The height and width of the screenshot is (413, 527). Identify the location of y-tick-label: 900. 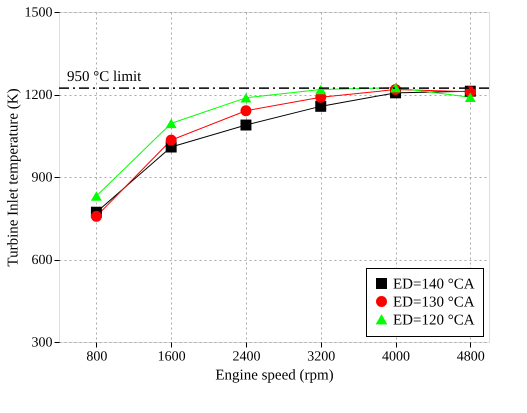
(42, 178).